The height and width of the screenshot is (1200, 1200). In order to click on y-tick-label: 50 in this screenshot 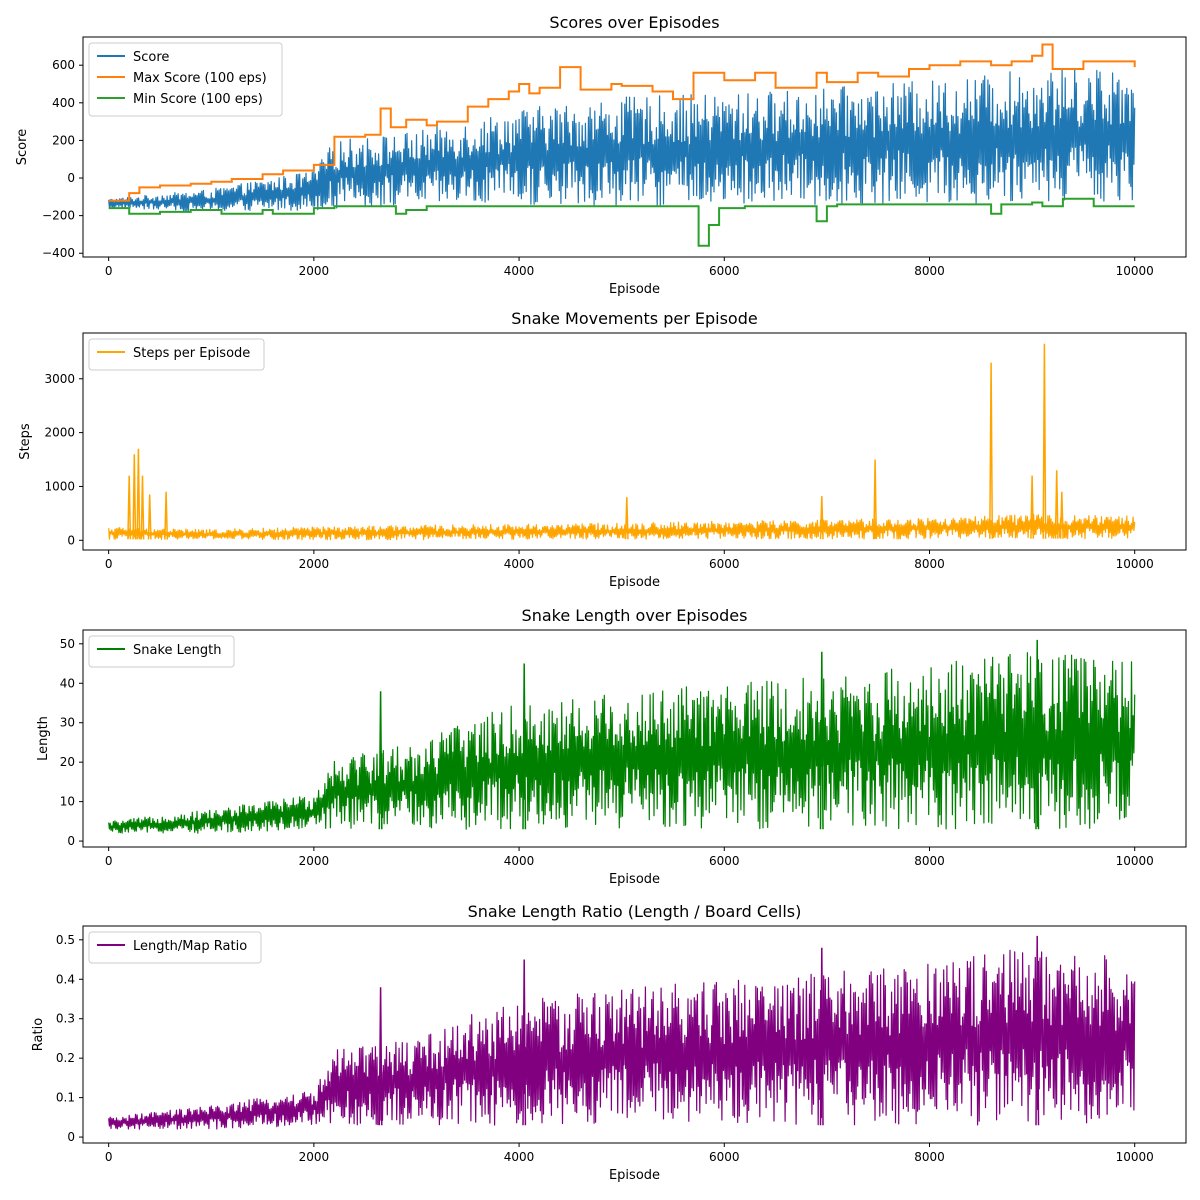, I will do `click(67, 644)`.